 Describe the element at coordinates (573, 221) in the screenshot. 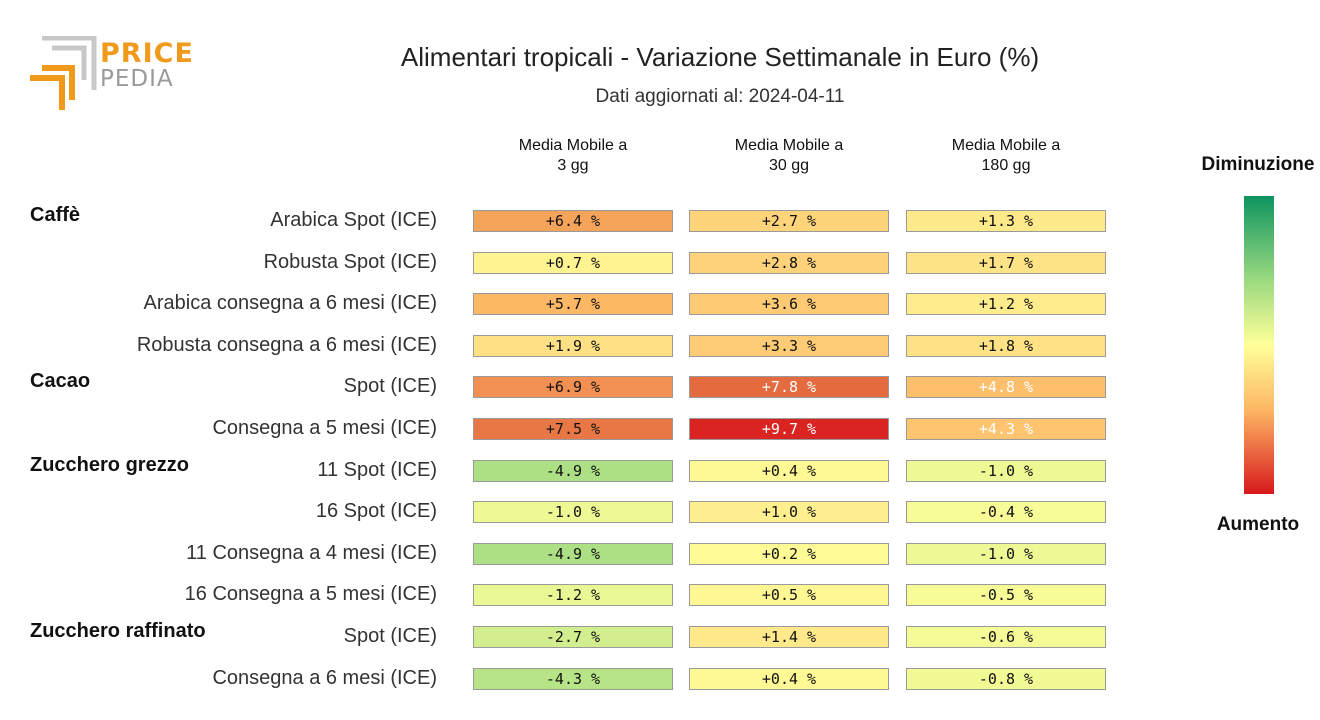

I see `heatmap-cell: +6.4 %` at that location.